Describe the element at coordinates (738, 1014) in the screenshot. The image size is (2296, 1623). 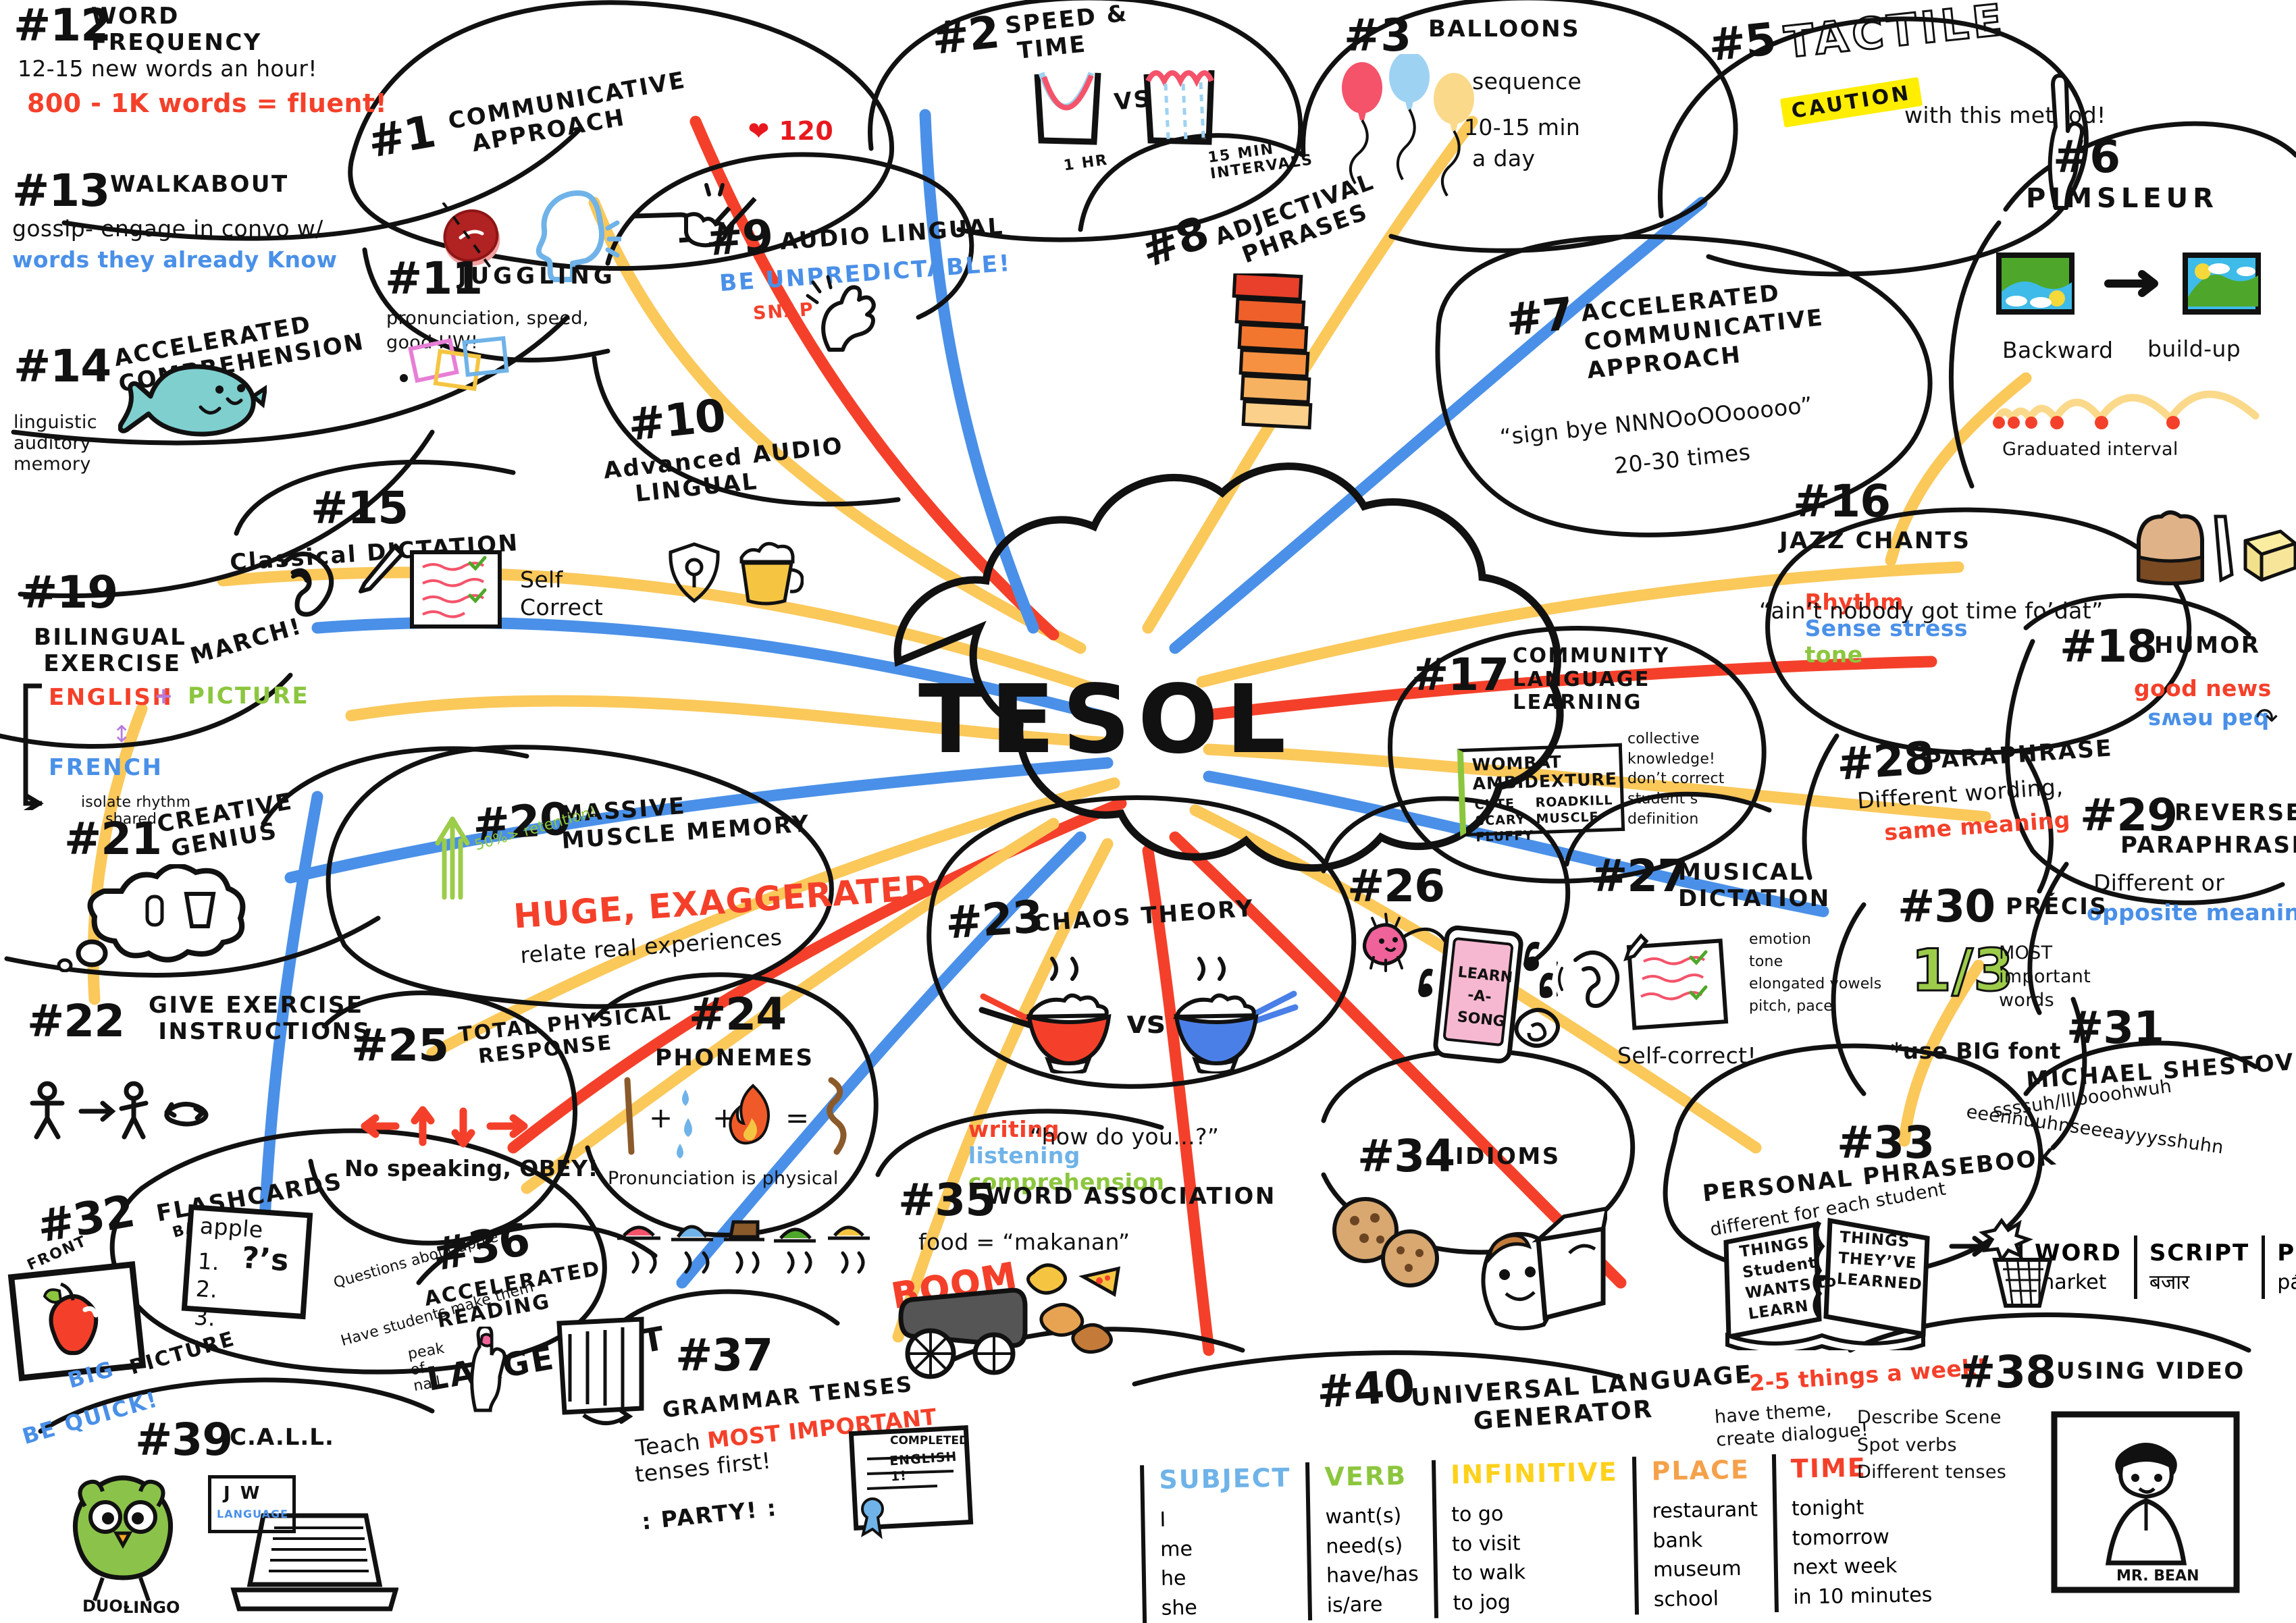
I see `node-24-number: #24` at that location.